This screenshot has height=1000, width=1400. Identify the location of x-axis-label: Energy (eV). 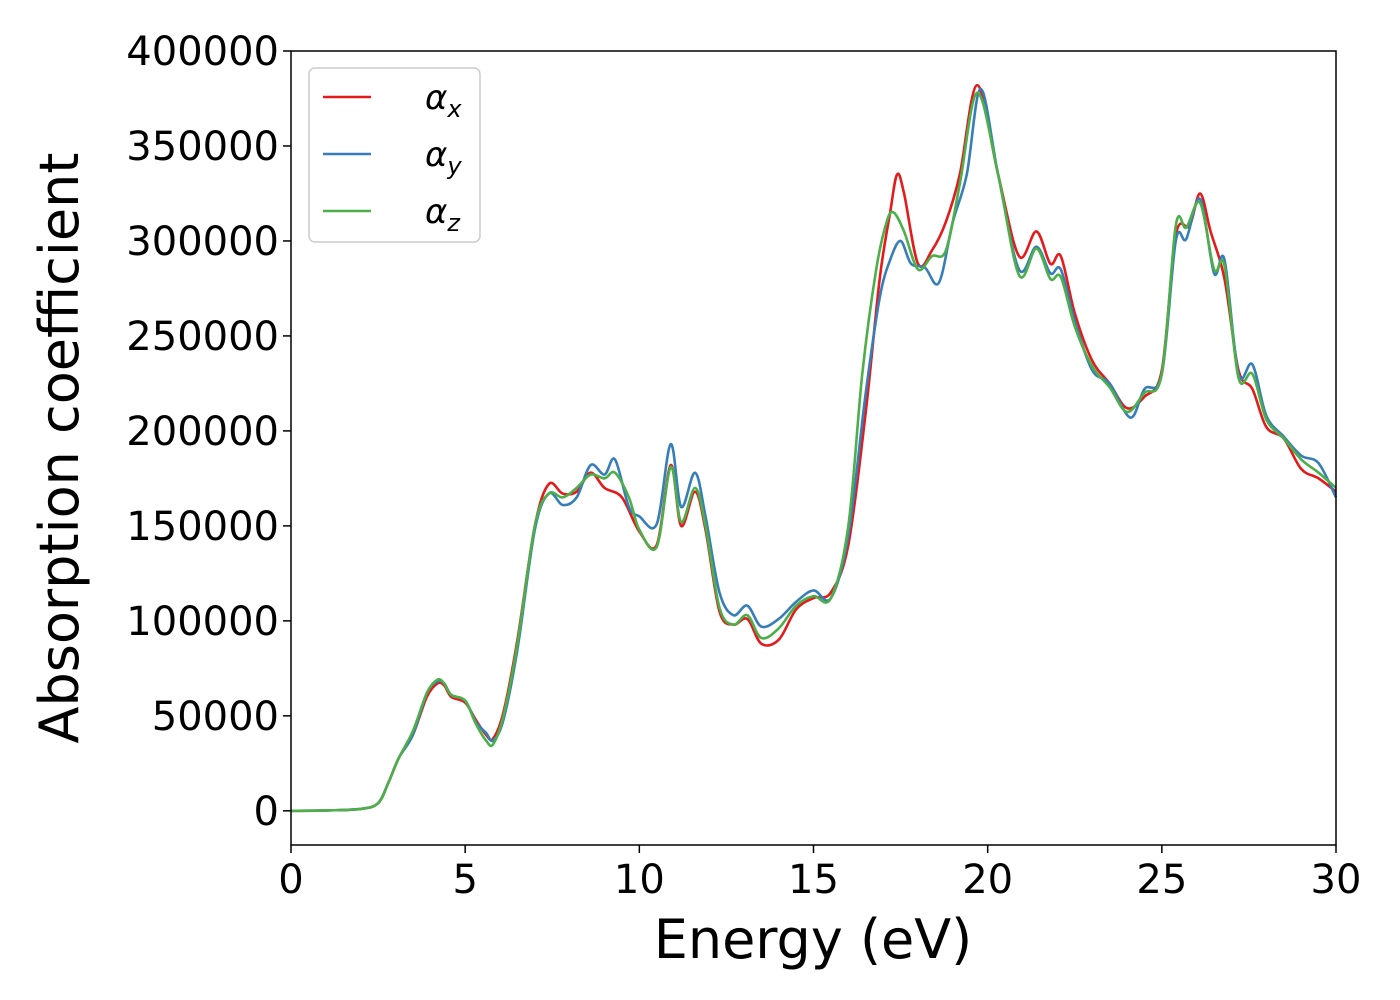
(813, 939).